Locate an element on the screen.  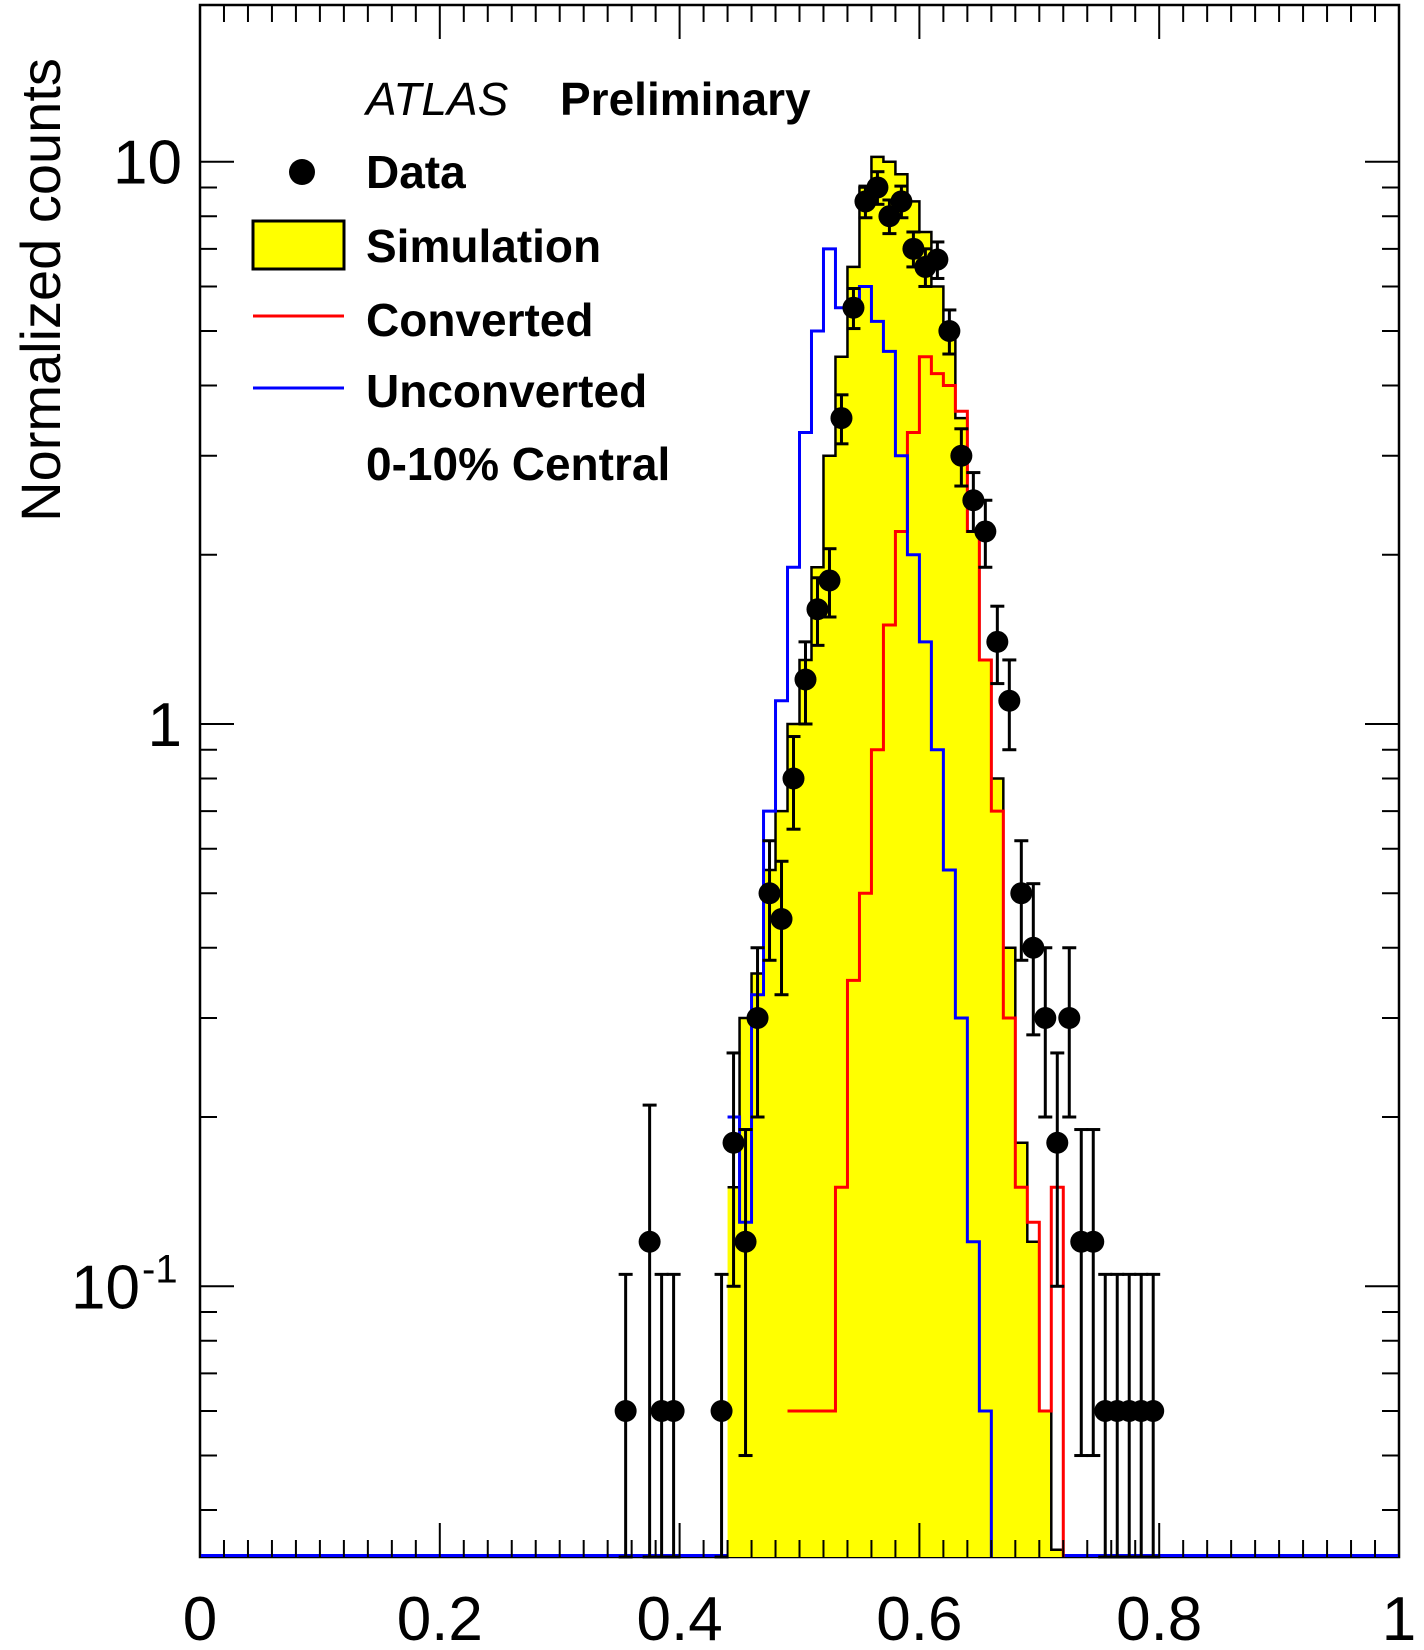
y-axis-title: Normalized counts is located at coordinates (40, 290).